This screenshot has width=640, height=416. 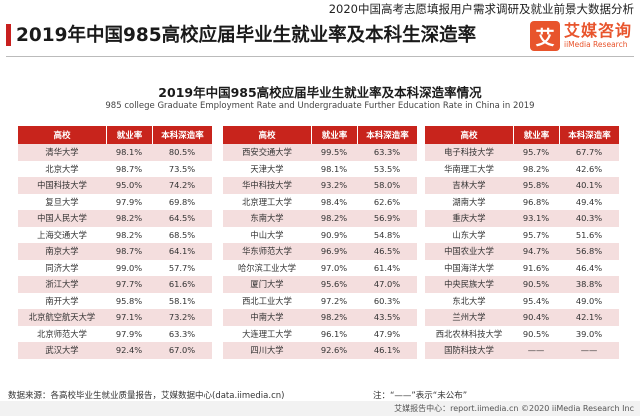 What do you see at coordinates (182, 201) in the screenshot?
I see `cell-further-edu-rate: 69.8%` at bounding box center [182, 201].